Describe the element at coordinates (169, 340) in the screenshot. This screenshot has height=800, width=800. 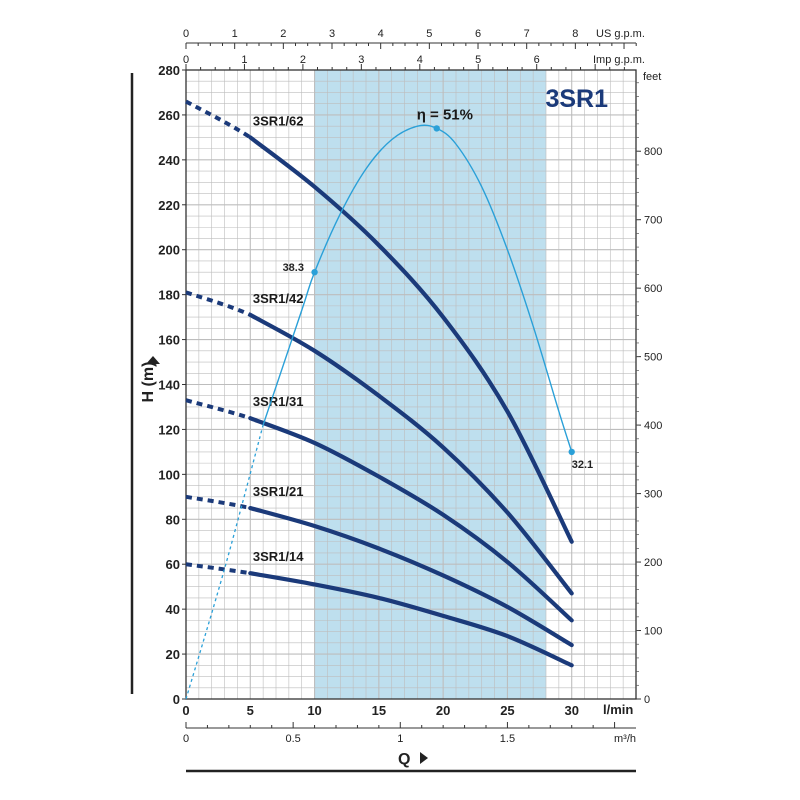
I see `y-tick-label: 160` at that location.